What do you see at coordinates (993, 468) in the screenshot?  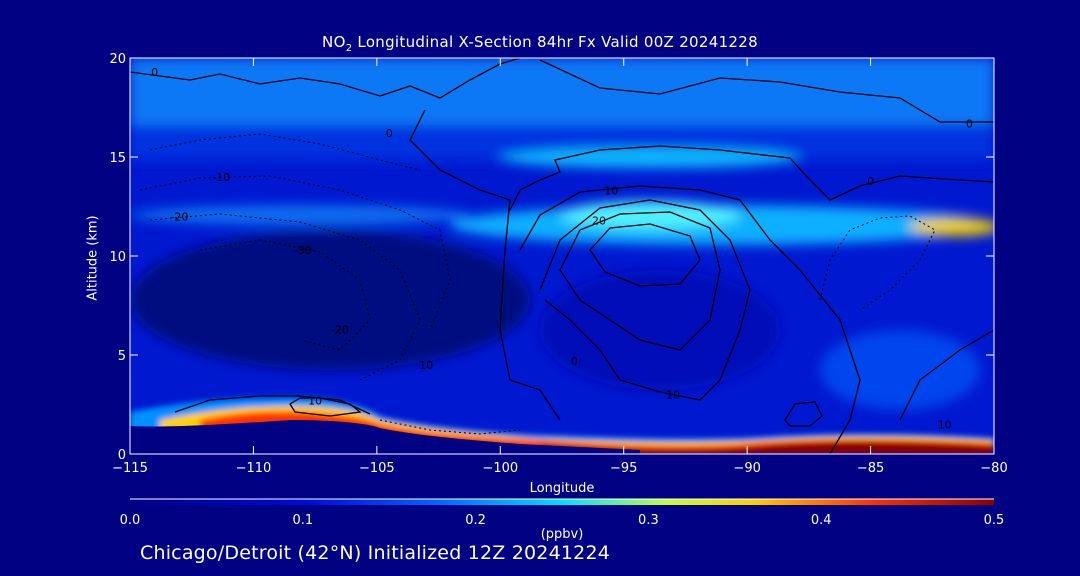 I see `x-tick-label: −80` at bounding box center [993, 468].